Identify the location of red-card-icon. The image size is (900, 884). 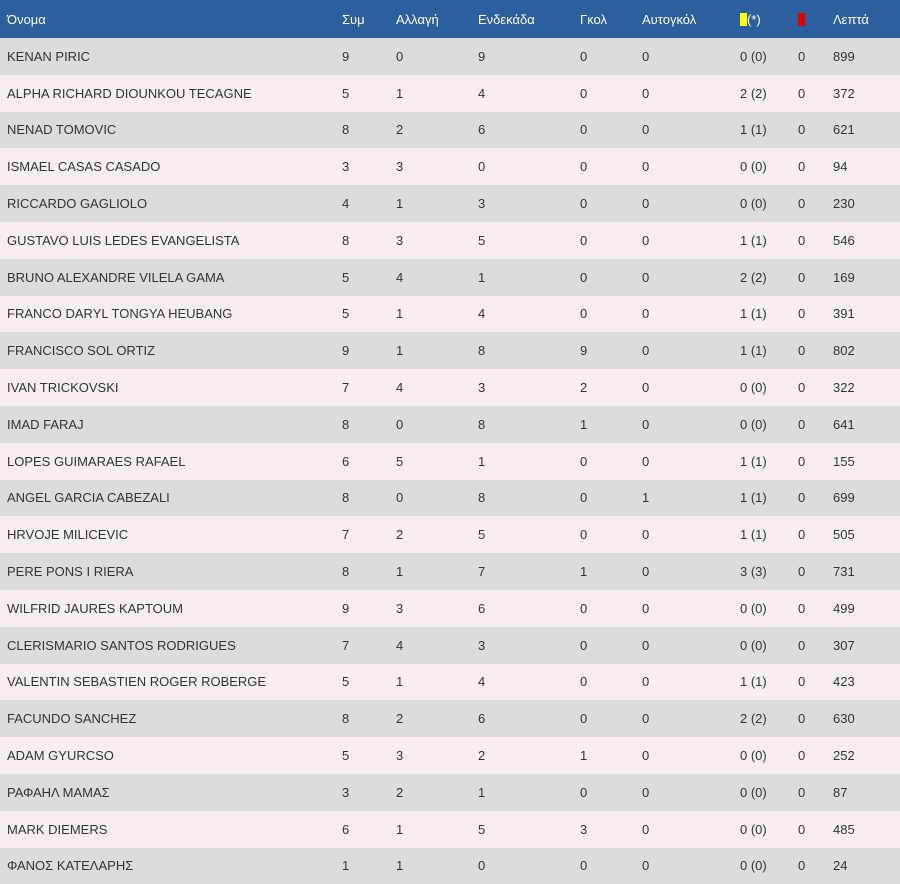
(801, 19).